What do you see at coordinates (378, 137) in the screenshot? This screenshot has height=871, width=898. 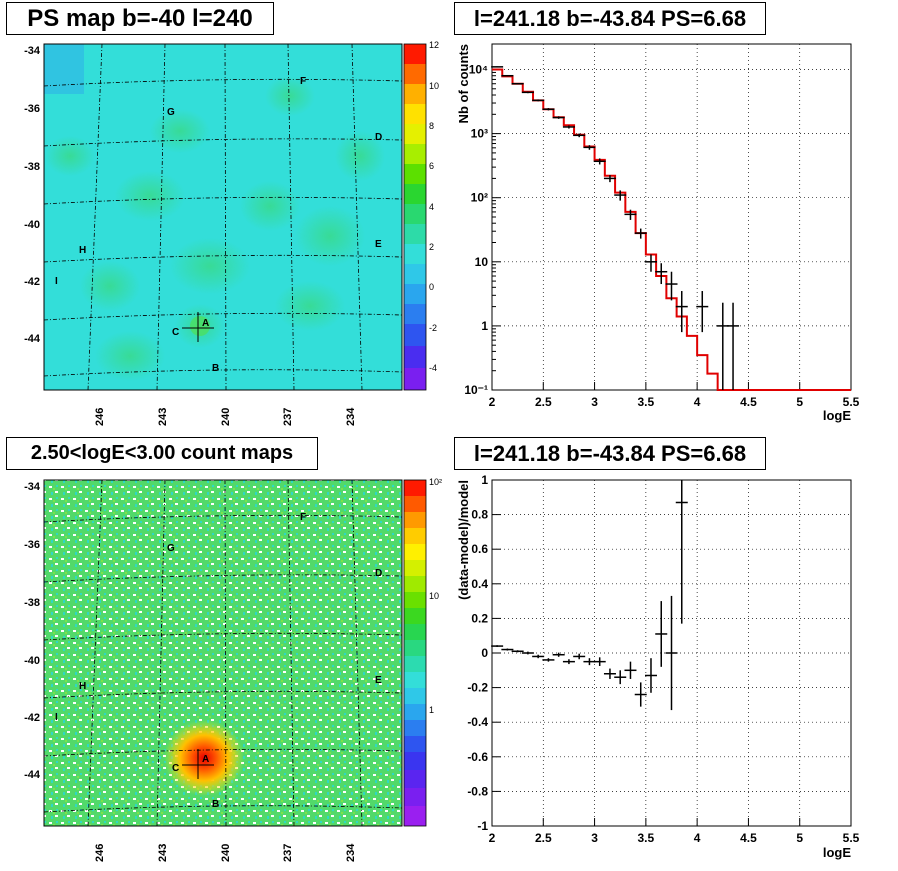 I see `source-label-d: D` at bounding box center [378, 137].